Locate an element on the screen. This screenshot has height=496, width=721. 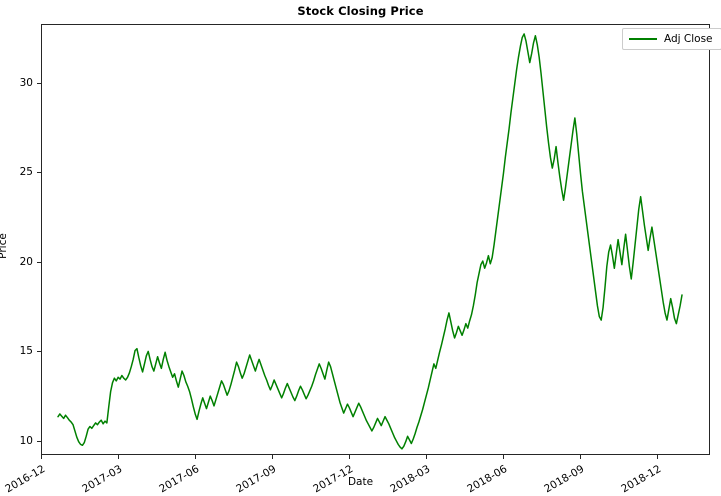
legend-label-adj-close: Adj Close is located at coordinates (688, 39).